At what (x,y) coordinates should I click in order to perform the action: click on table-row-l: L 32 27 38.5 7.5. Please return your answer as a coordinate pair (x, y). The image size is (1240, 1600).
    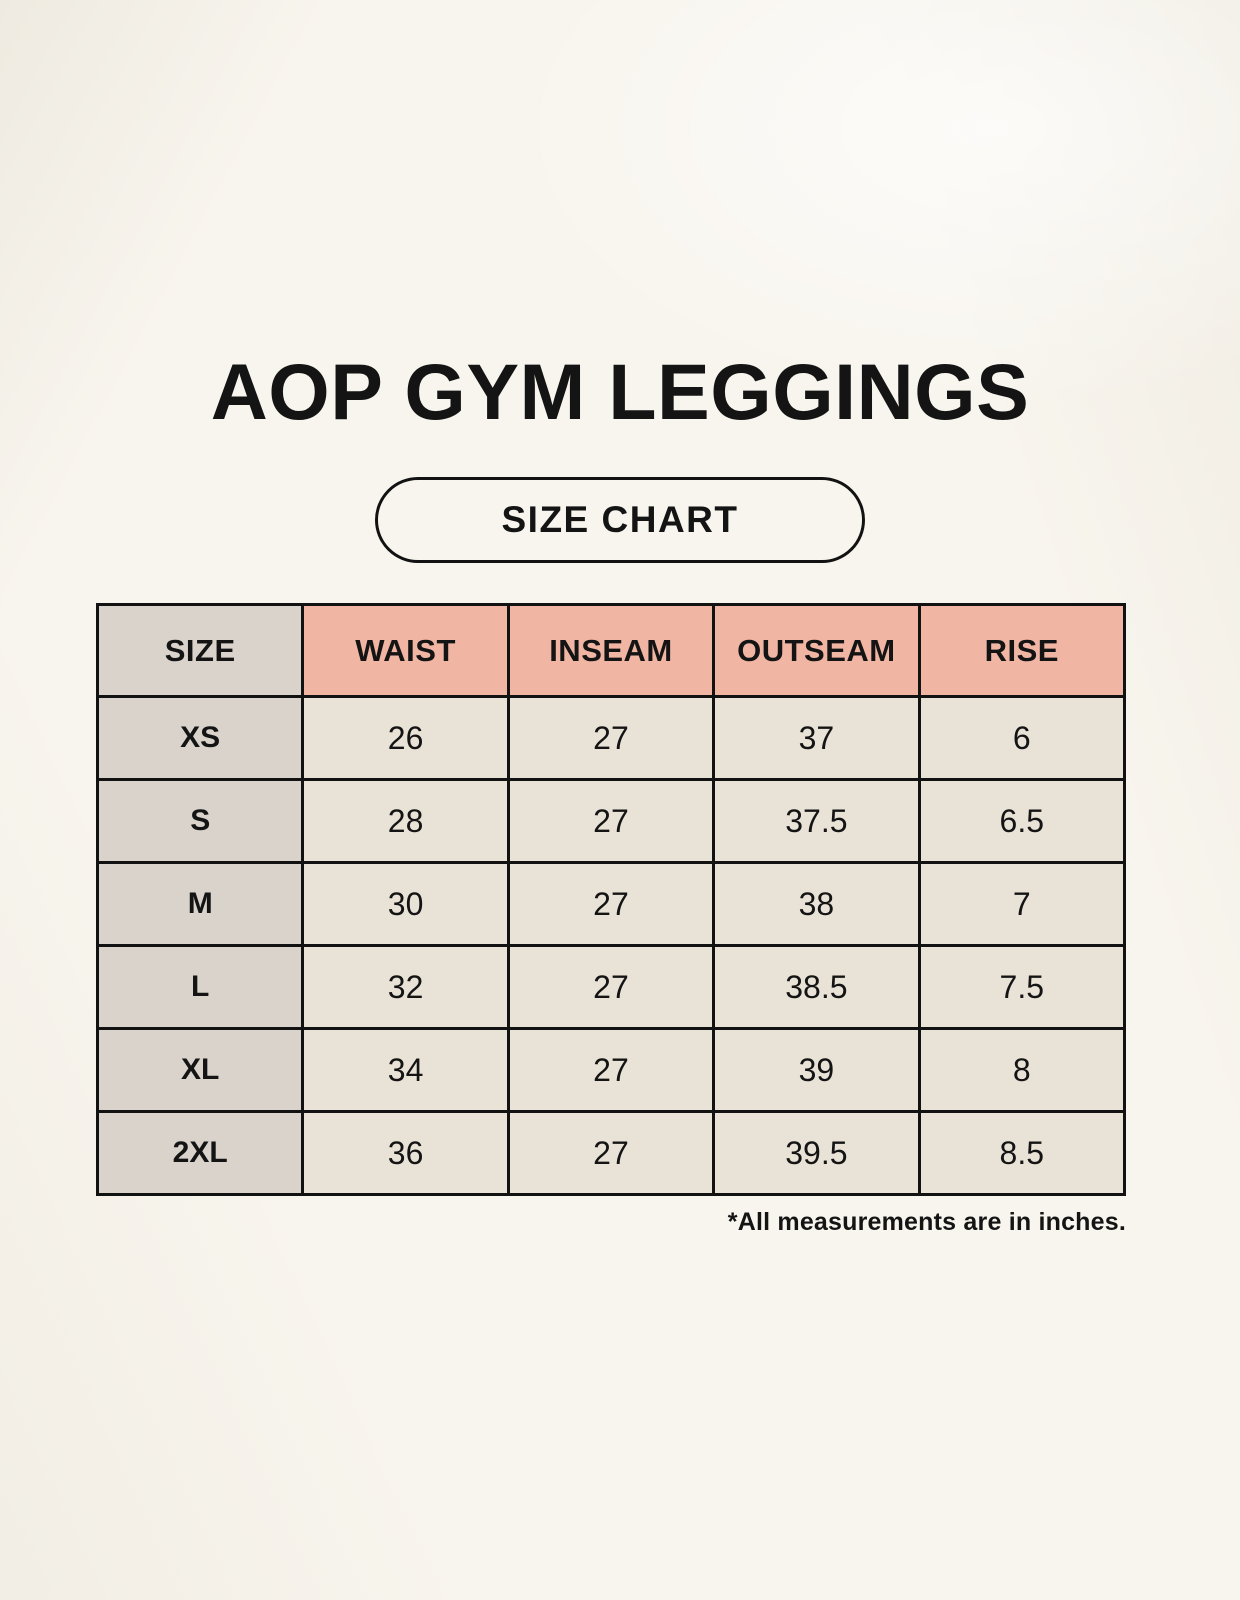
    Looking at the image, I should click on (611, 987).